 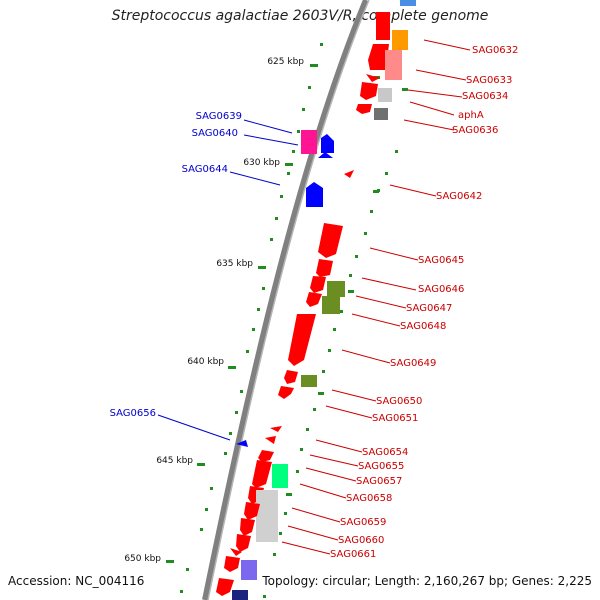 I want to click on tick-label: 625 kbp, so click(x=285, y=62).